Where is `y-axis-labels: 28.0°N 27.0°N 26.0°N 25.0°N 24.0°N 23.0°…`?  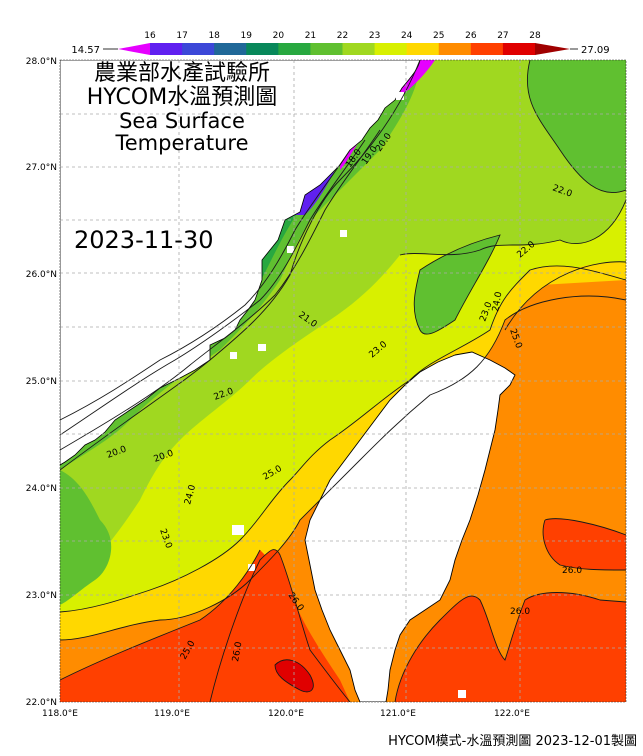
y-axis-labels: 28.0°N 27.0°N 26.0°N 25.0°N 24.0°N 23.0°… is located at coordinates (41, 382).